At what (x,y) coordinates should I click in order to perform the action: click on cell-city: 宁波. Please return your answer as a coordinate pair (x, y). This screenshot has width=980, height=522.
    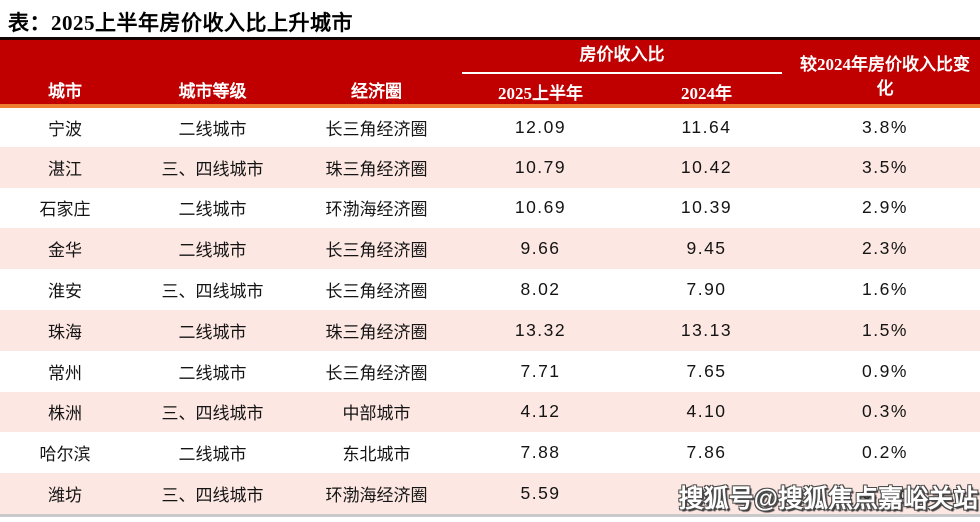
    Looking at the image, I should click on (65, 129).